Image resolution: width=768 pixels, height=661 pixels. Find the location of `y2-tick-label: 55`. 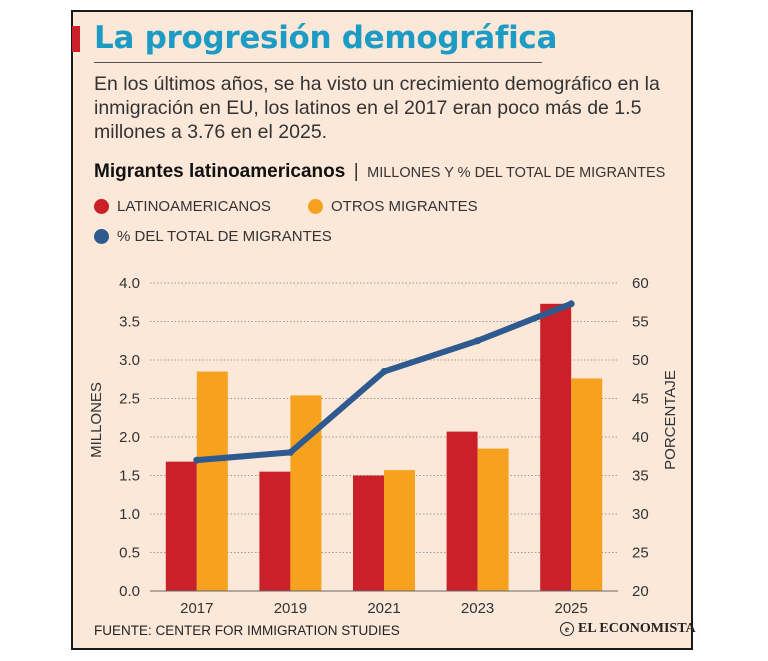

y2-tick-label: 55 is located at coordinates (640, 322).